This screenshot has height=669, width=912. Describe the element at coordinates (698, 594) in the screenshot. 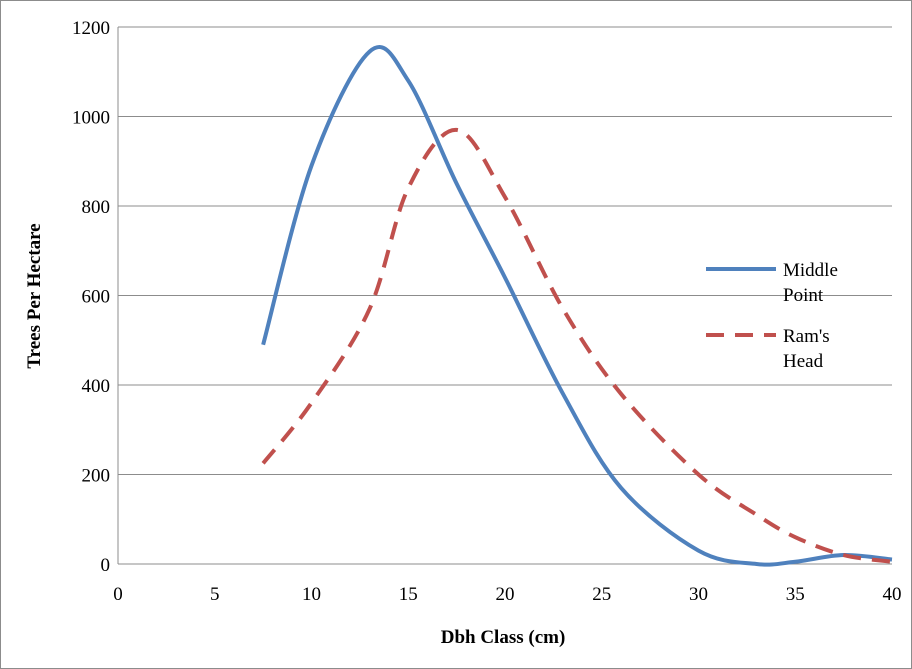

I see `x-tick-label: 30` at that location.